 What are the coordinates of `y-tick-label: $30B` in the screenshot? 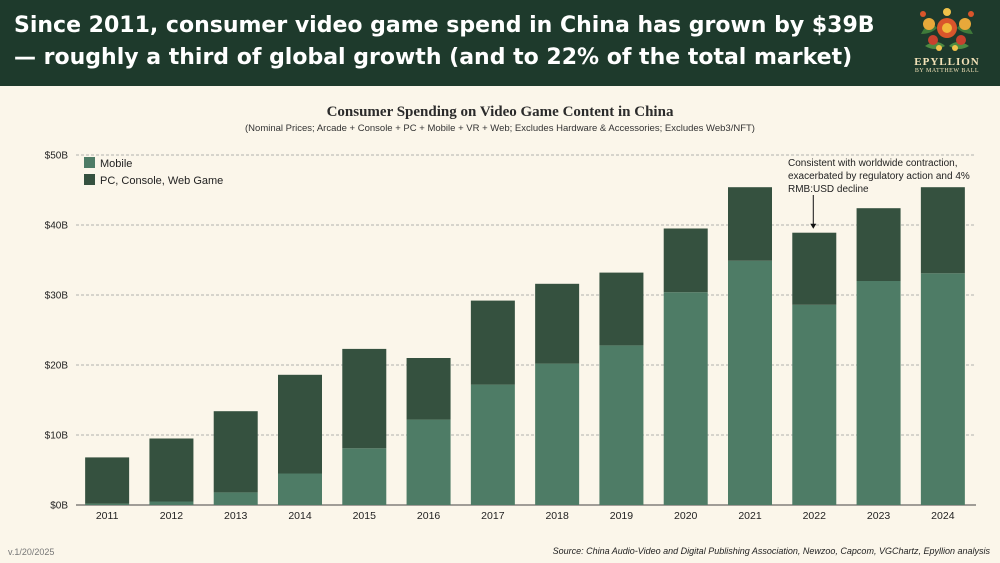 It's located at (57, 296).